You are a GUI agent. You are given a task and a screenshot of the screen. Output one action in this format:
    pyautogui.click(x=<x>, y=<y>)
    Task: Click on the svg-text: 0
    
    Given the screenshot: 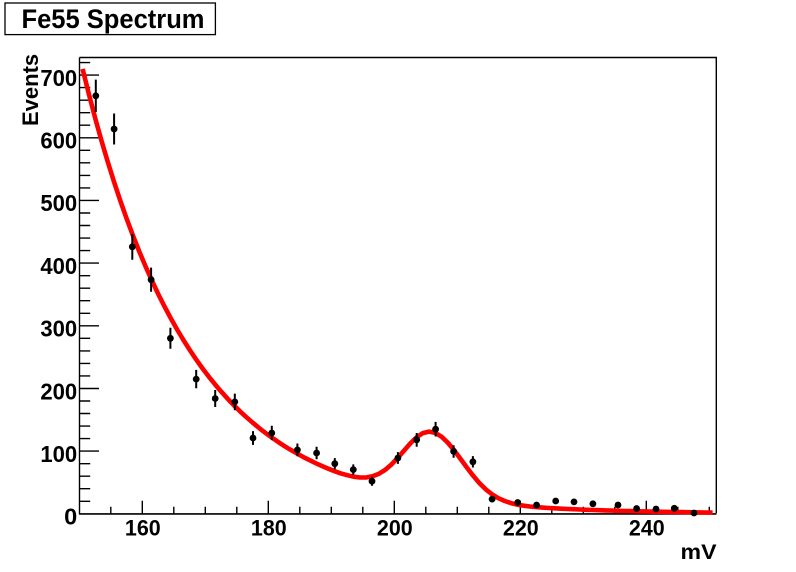 What is the action you would take?
    pyautogui.click(x=70, y=517)
    